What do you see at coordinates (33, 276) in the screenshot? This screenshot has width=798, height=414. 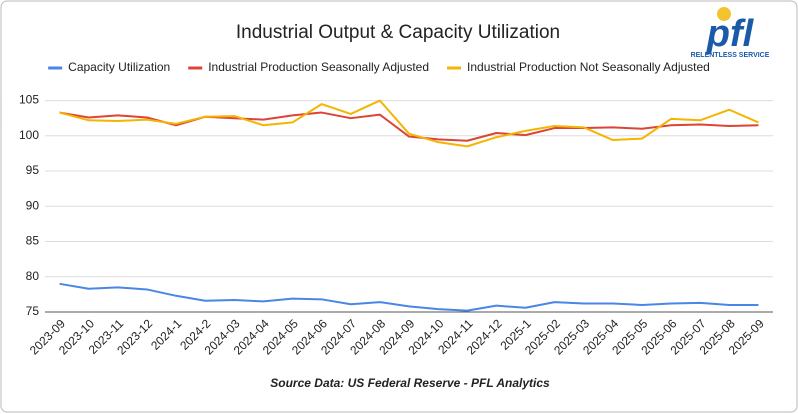 I see `y-tick-label: 80` at bounding box center [33, 276].